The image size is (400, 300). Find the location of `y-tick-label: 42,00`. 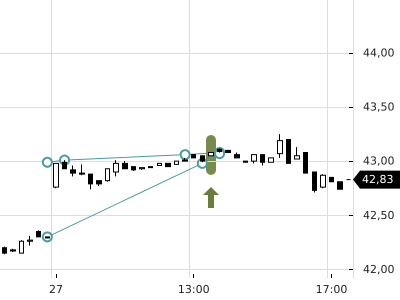

y-tick-label: 42,00 is located at coordinates (378, 269).